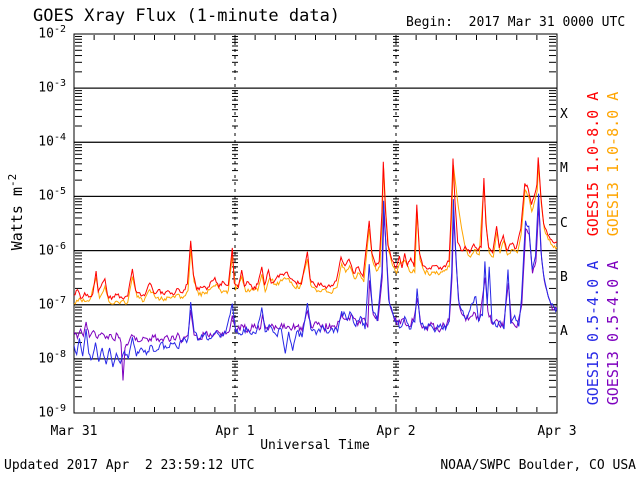 The width and height of the screenshot is (640, 480). What do you see at coordinates (564, 277) in the screenshot?
I see `flare-class-label-b: B` at bounding box center [564, 277].